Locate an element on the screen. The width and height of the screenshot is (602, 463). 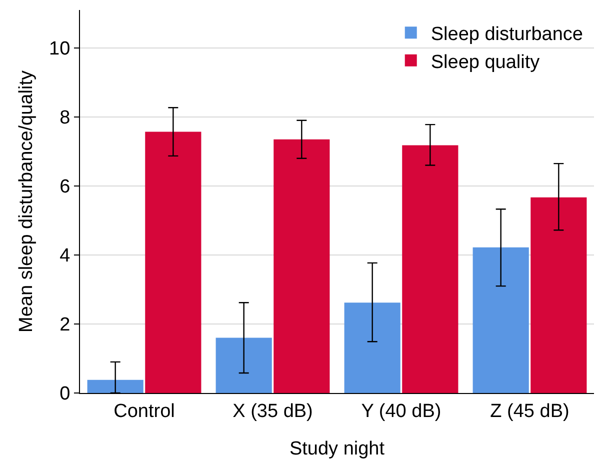
y-tick-label: 6 is located at coordinates (65, 187).